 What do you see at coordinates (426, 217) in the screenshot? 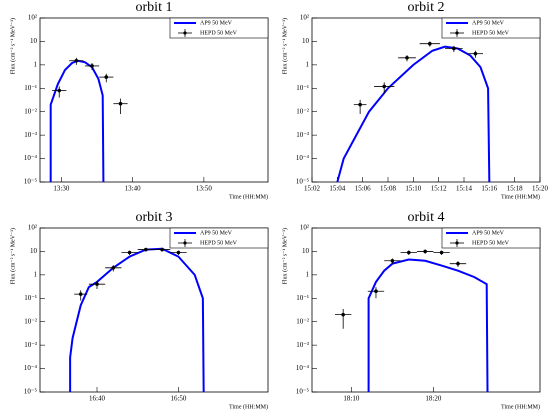
I see `panel-title: orbit 4` at bounding box center [426, 217].